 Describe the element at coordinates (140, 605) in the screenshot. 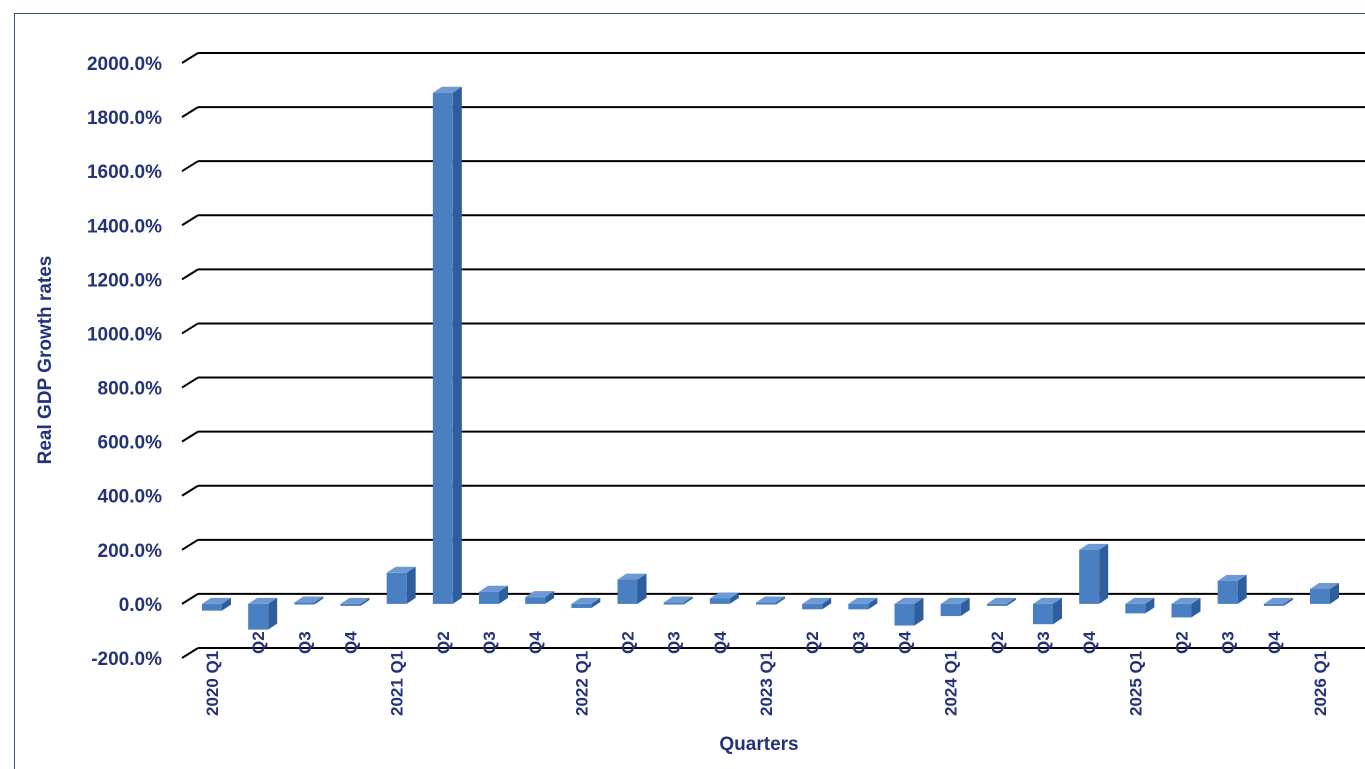

I see `y-tick-label: 0.0%` at that location.